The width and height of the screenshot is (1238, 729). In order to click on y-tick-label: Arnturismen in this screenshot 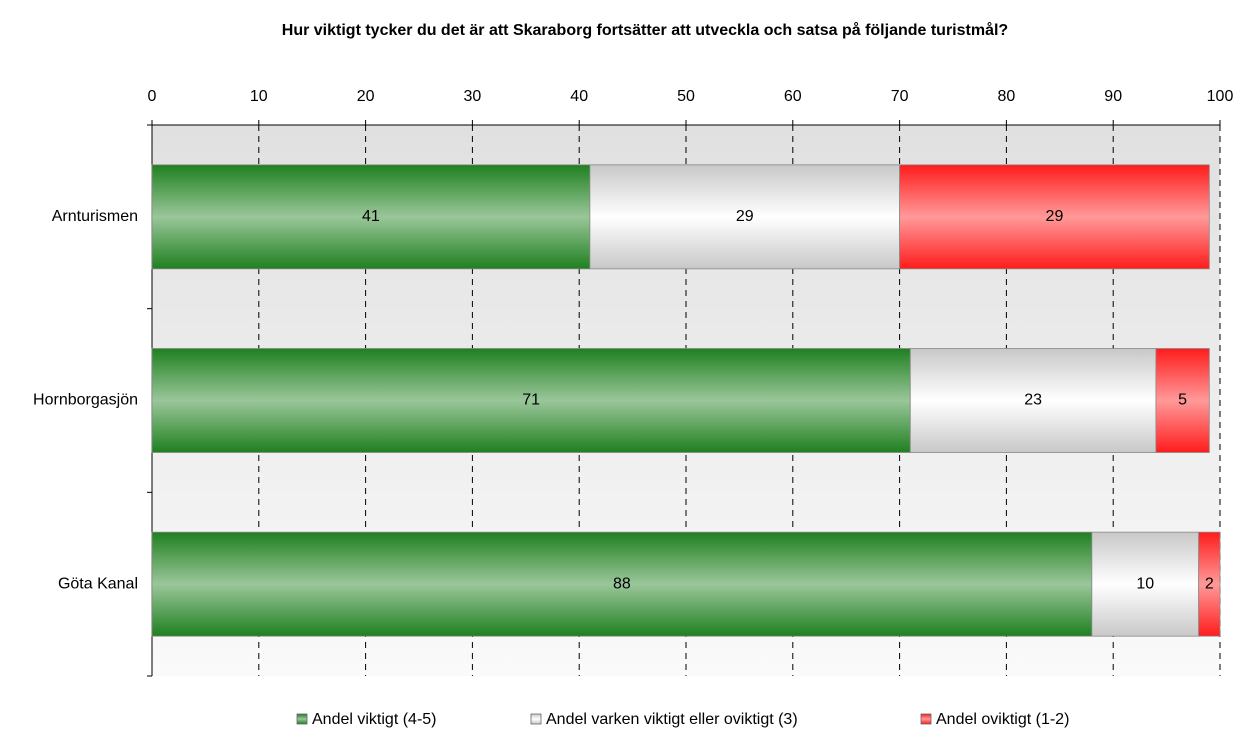, I will do `click(95, 216)`.